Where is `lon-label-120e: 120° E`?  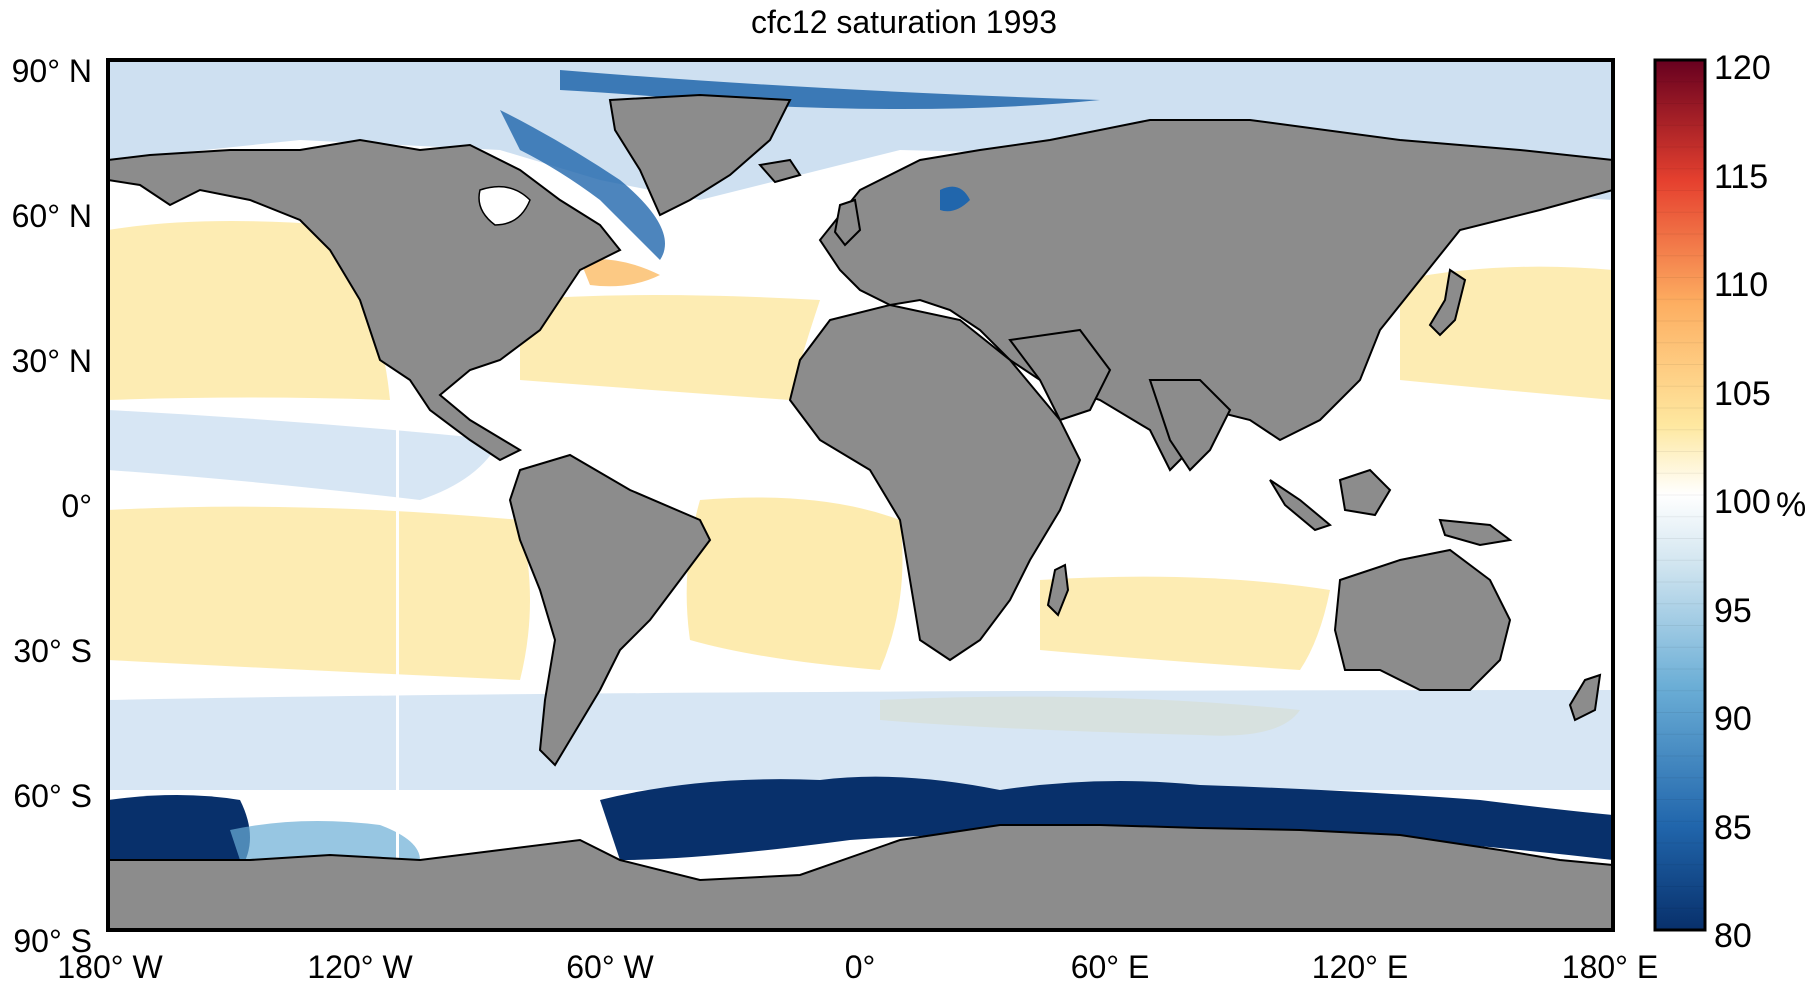
lon-label-120e: 120° E is located at coordinates (1360, 966).